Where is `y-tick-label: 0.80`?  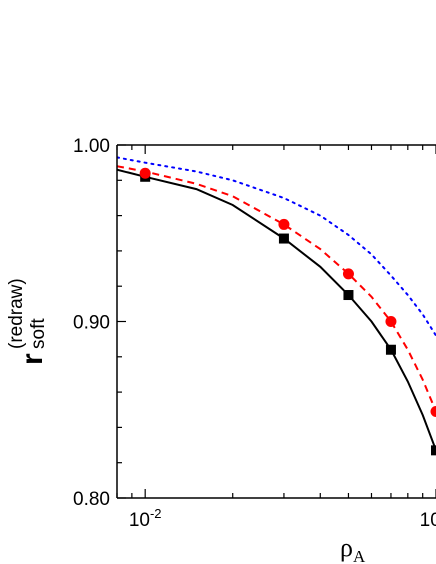
y-tick-label: 0.80 is located at coordinates (91, 499).